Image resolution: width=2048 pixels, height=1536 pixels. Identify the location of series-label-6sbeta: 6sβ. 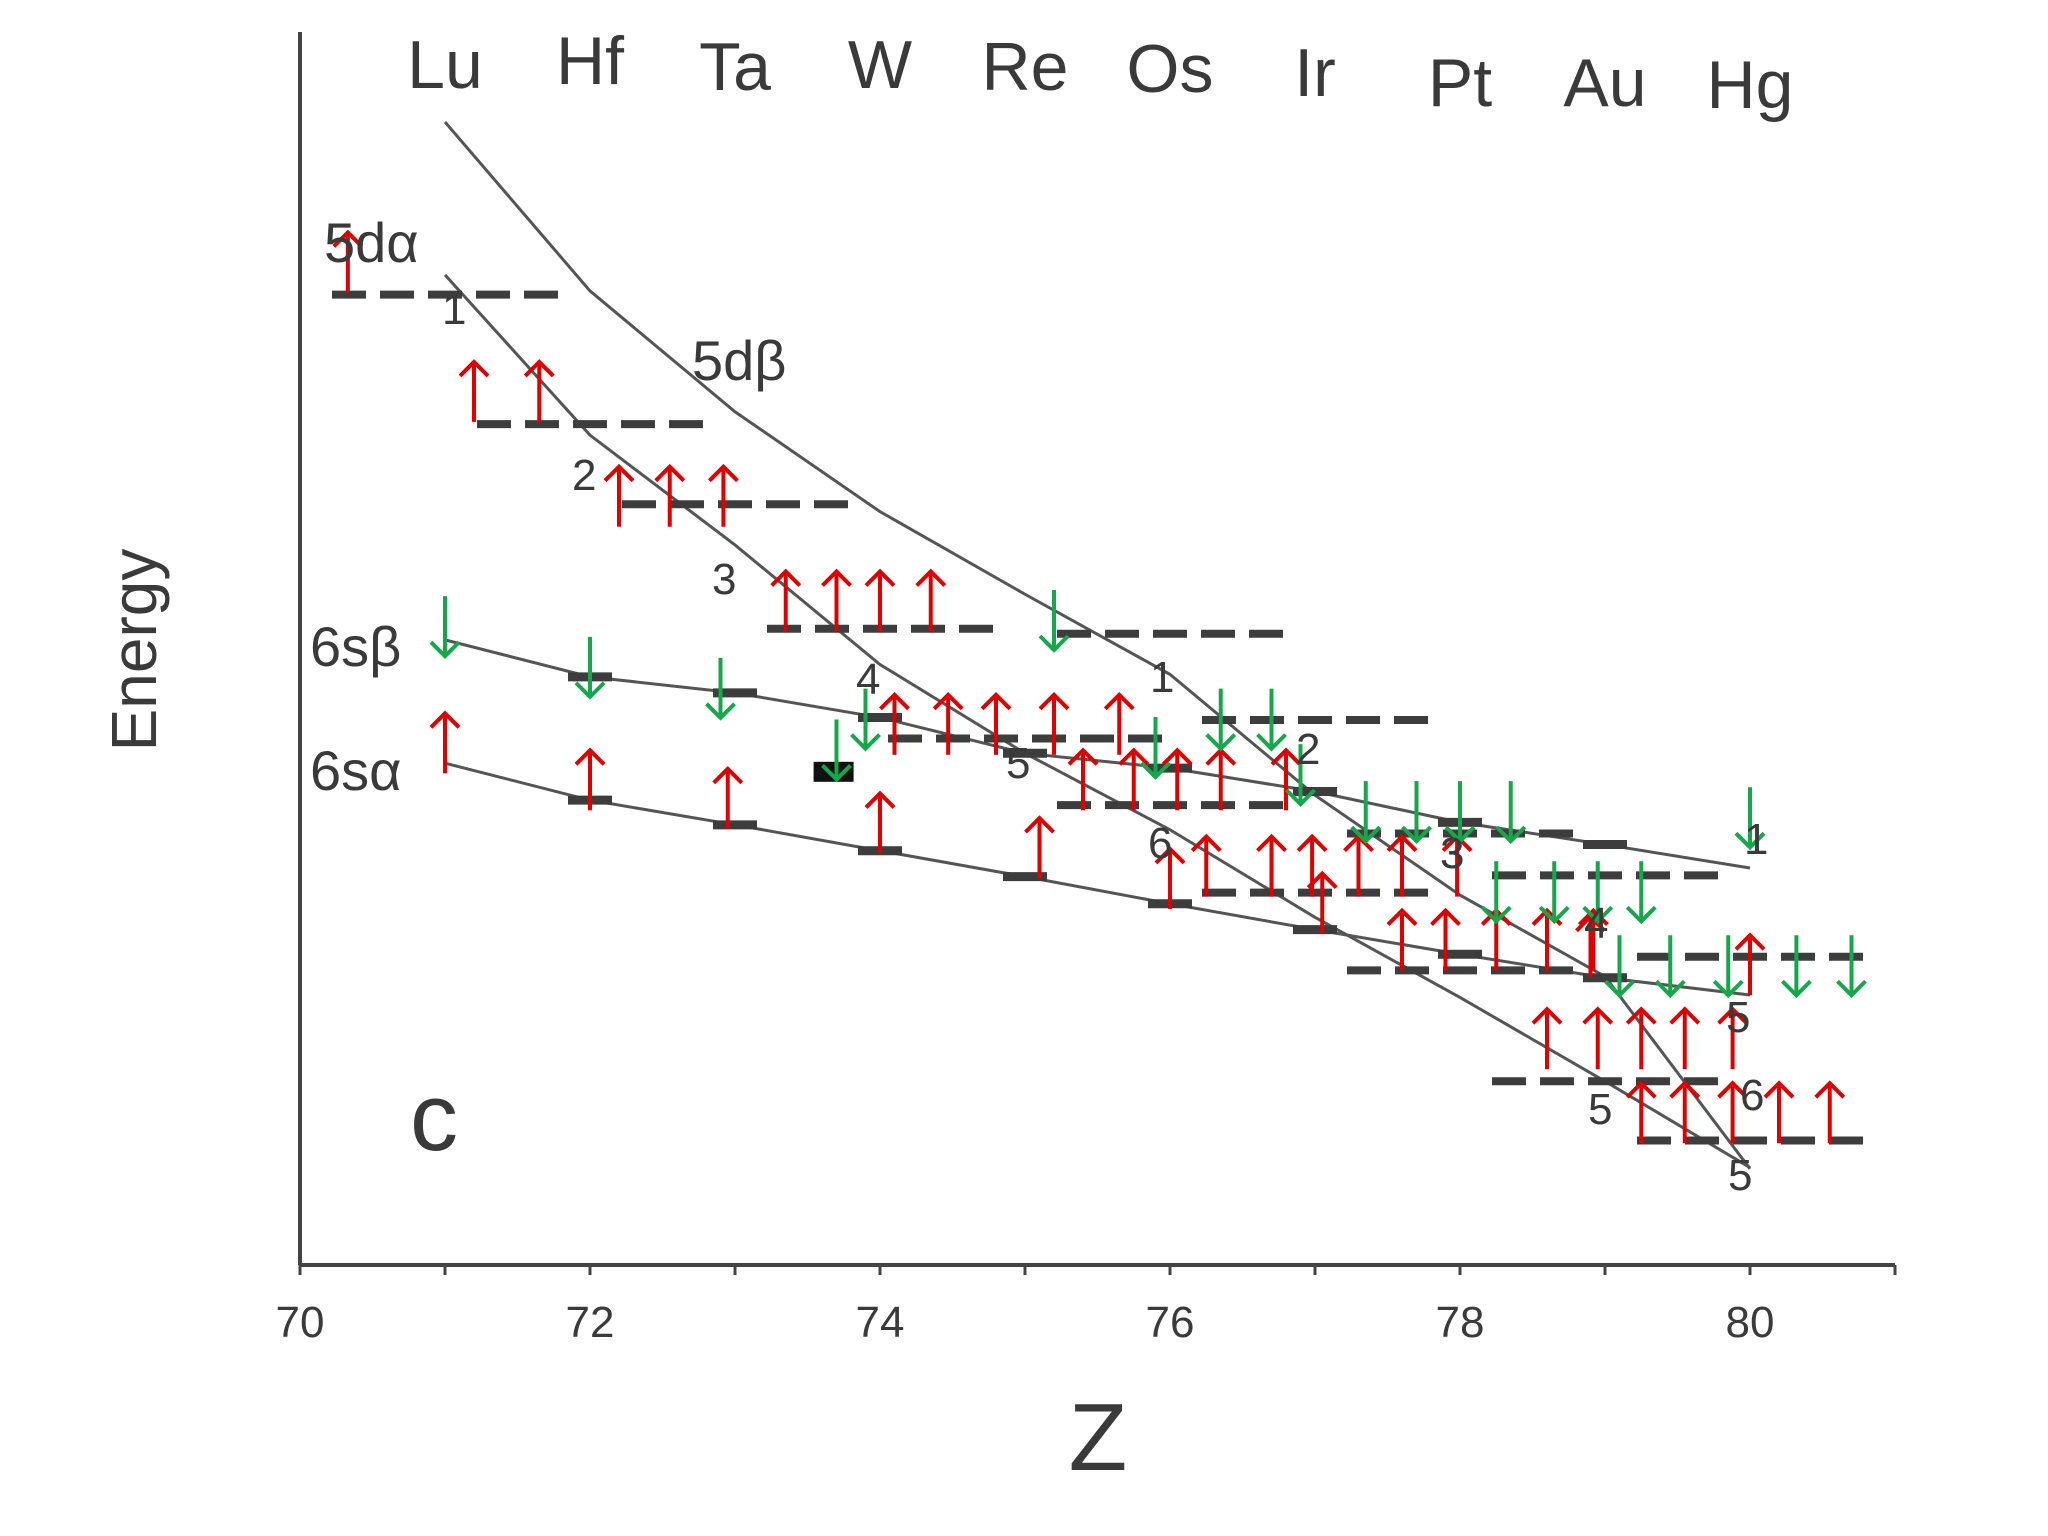
(355, 646).